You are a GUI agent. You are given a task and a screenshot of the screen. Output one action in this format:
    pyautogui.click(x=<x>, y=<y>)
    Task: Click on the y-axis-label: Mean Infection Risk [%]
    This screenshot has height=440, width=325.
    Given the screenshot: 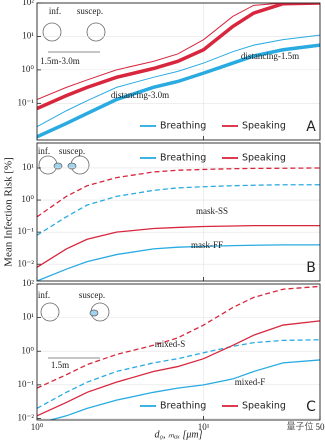 What is the action you would take?
    pyautogui.click(x=9, y=212)
    